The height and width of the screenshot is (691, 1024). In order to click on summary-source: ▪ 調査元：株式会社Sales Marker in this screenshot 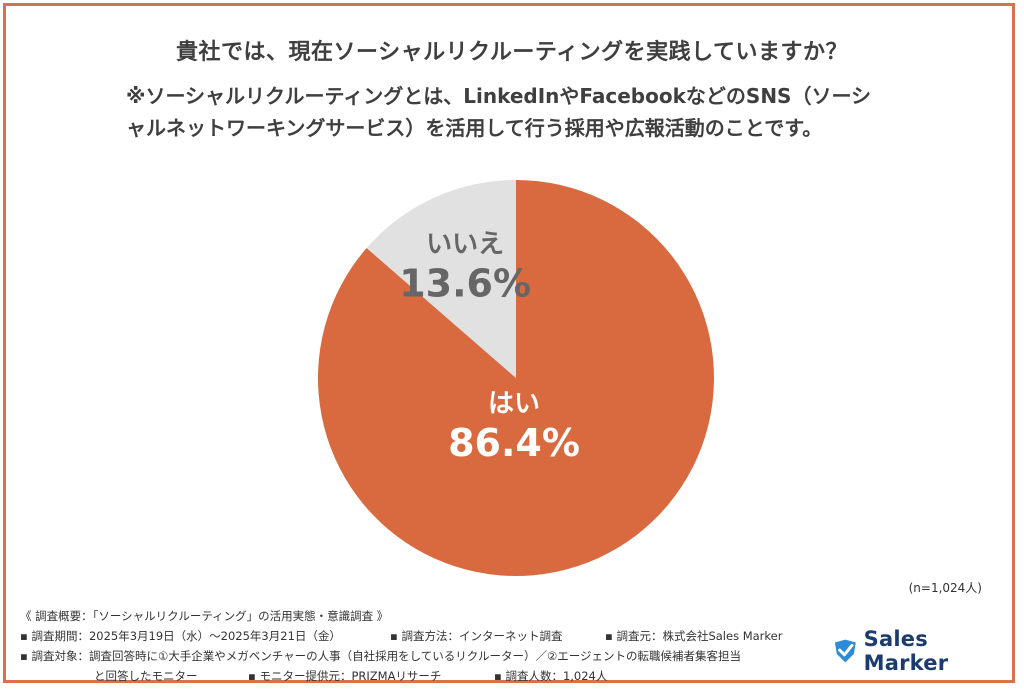, I will do `click(694, 636)`.